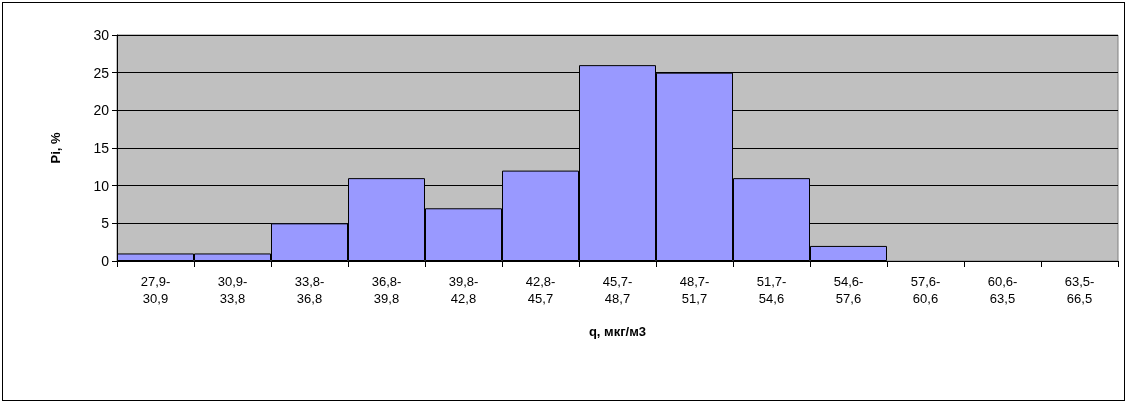 This screenshot has width=1129, height=405. What do you see at coordinates (386, 290) in the screenshot?
I see `x-tick-label: 36,8-39,8` at bounding box center [386, 290].